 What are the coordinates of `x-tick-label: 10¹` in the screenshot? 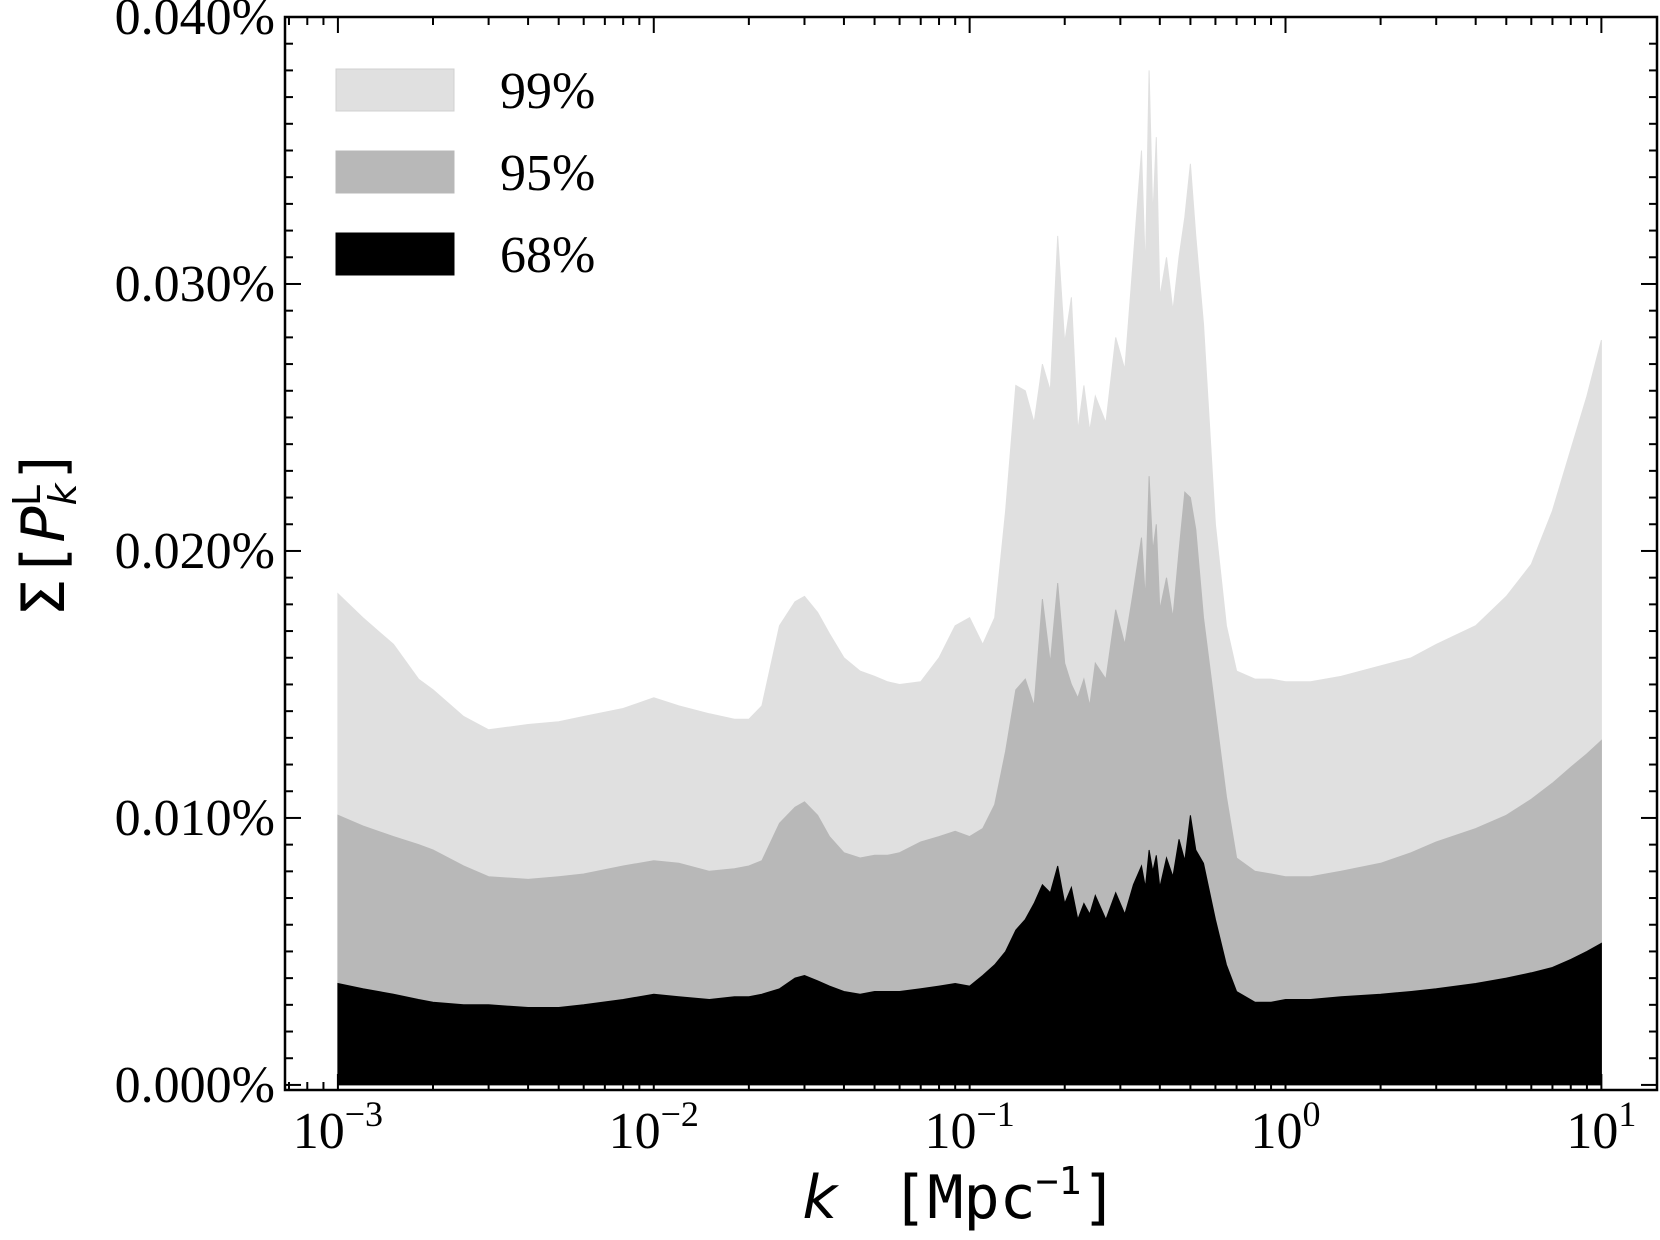 It's located at (1601, 1127).